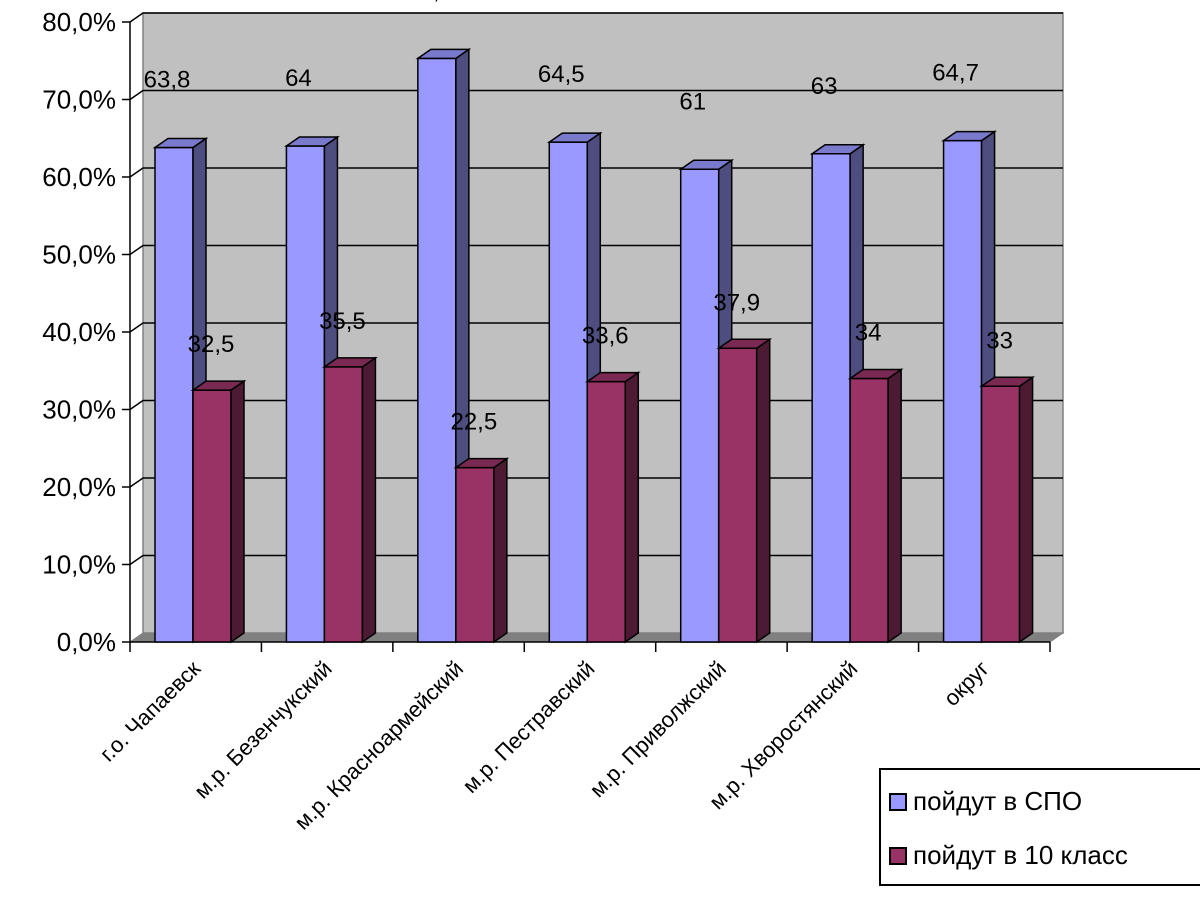 This screenshot has width=1200, height=910. I want to click on y-tick-label: 30,0%, so click(79, 410).